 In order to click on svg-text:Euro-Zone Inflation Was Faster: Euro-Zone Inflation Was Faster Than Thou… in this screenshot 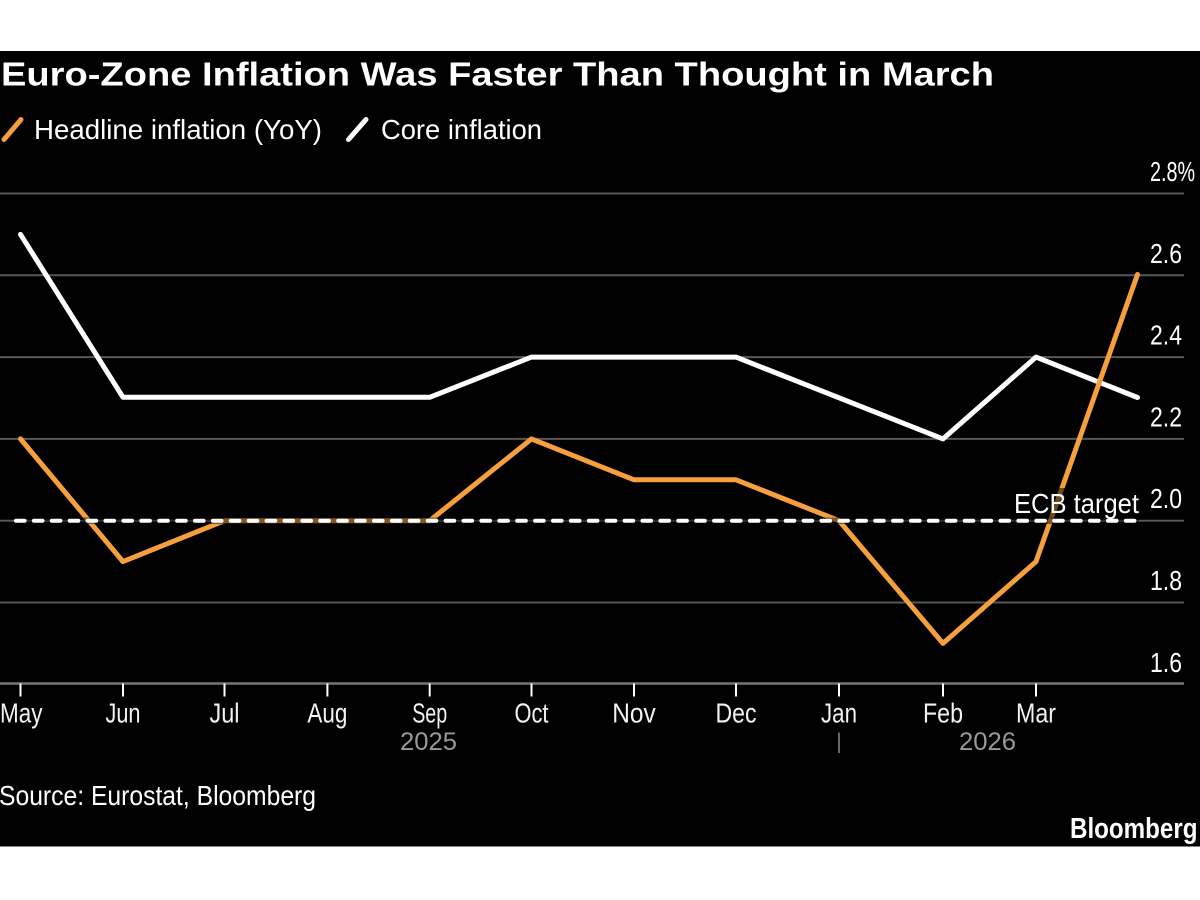, I will do `click(497, 74)`.